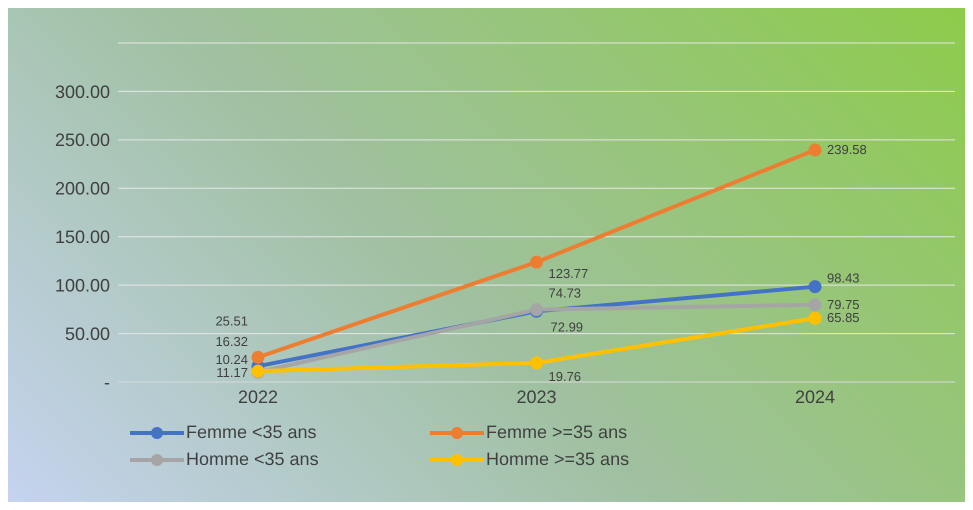 The width and height of the screenshot is (973, 510). I want to click on legend-label: Femme <35 ans, so click(251, 432).